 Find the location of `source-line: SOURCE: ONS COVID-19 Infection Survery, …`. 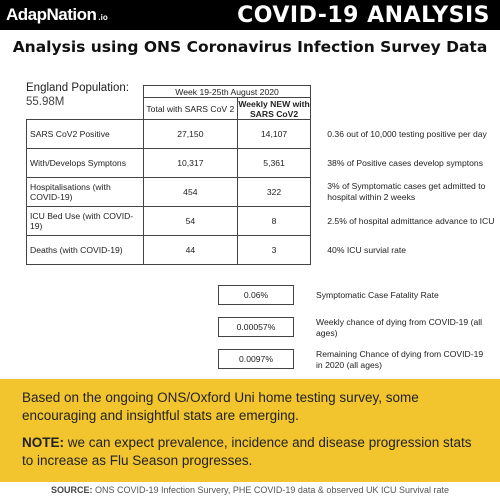

source-line: SOURCE: ONS COVID-19 Infection Survery, … is located at coordinates (250, 490).